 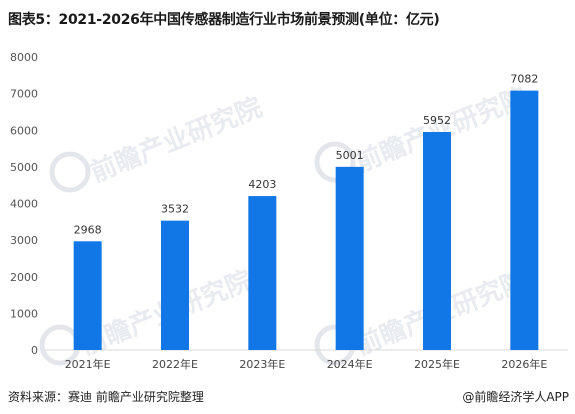 I want to click on y-tick-label: 5000, so click(x=24, y=167).